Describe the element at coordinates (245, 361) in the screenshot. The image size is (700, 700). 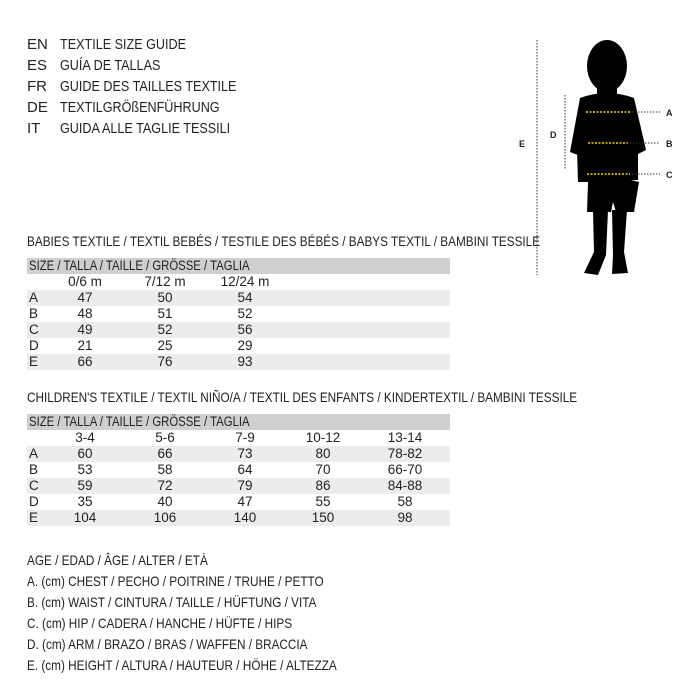
I see `table-cell: 93` at that location.